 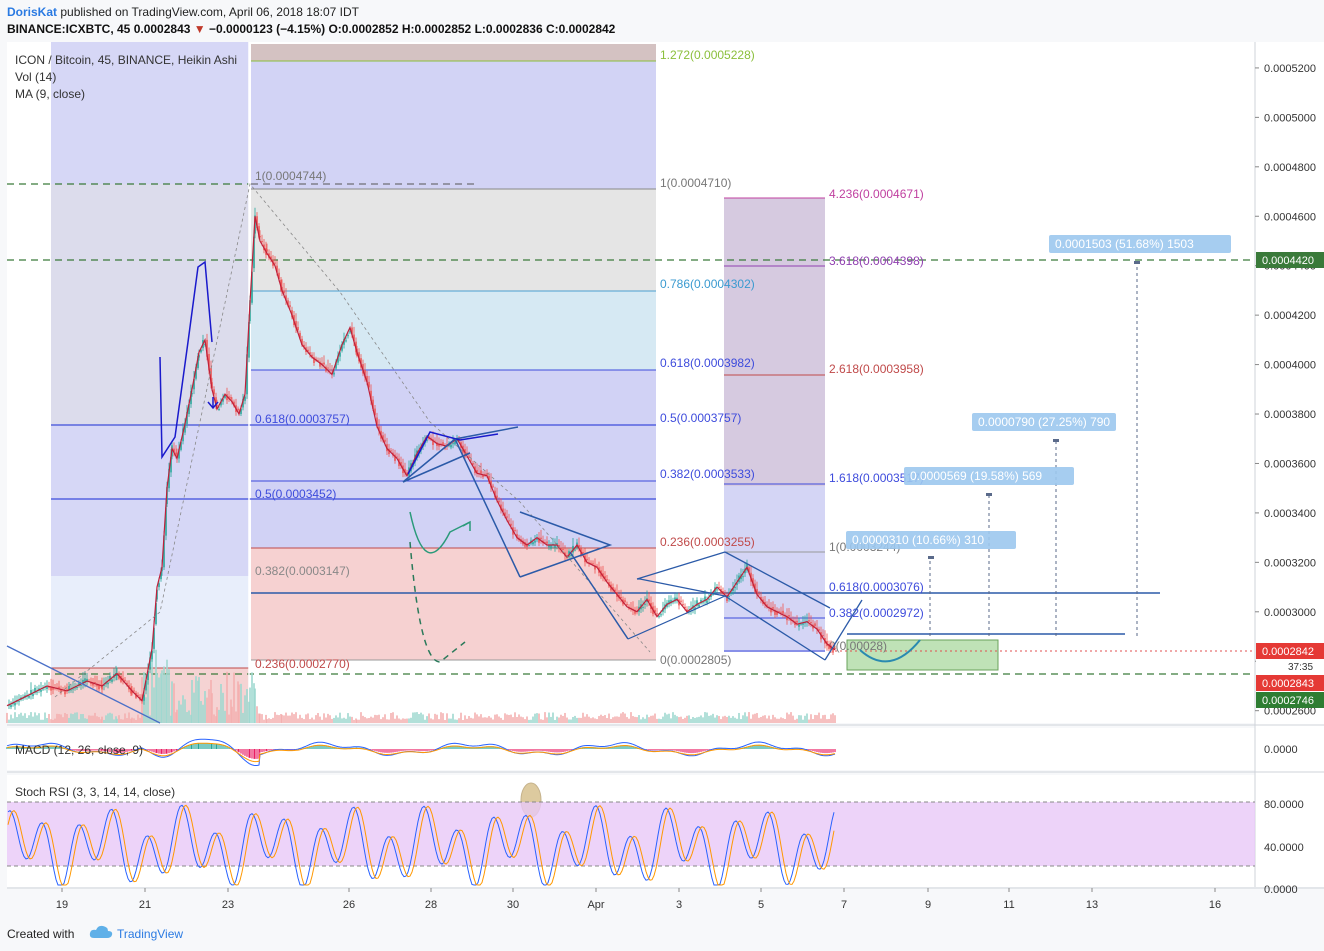 I want to click on tradingview-brand-link: TradingView, so click(x=150, y=934).